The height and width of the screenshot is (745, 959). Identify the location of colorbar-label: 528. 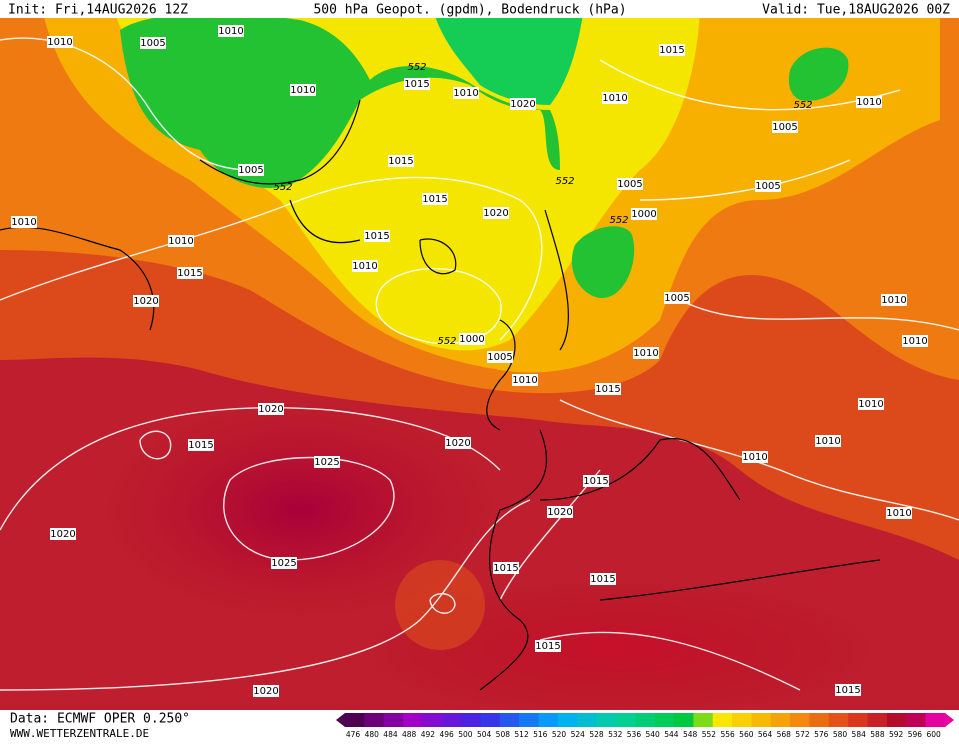
(596, 734).